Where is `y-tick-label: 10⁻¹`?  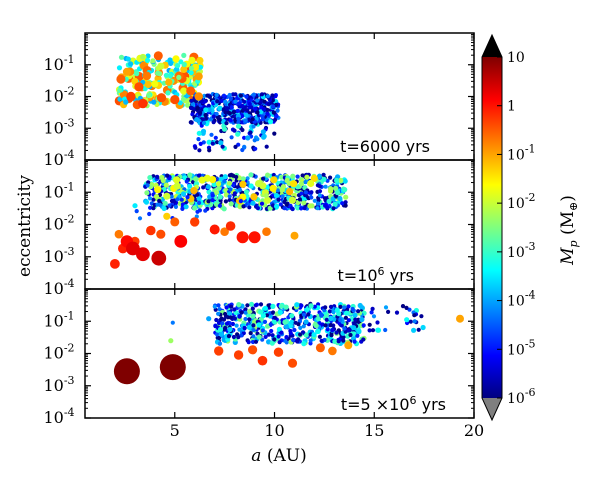
y-tick-label: 10⁻¹ is located at coordinates (58, 190).